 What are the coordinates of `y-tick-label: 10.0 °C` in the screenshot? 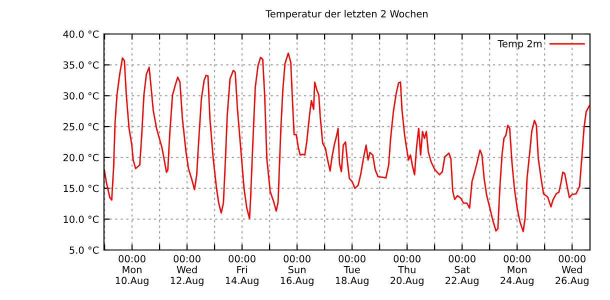 It's located at (81, 219).